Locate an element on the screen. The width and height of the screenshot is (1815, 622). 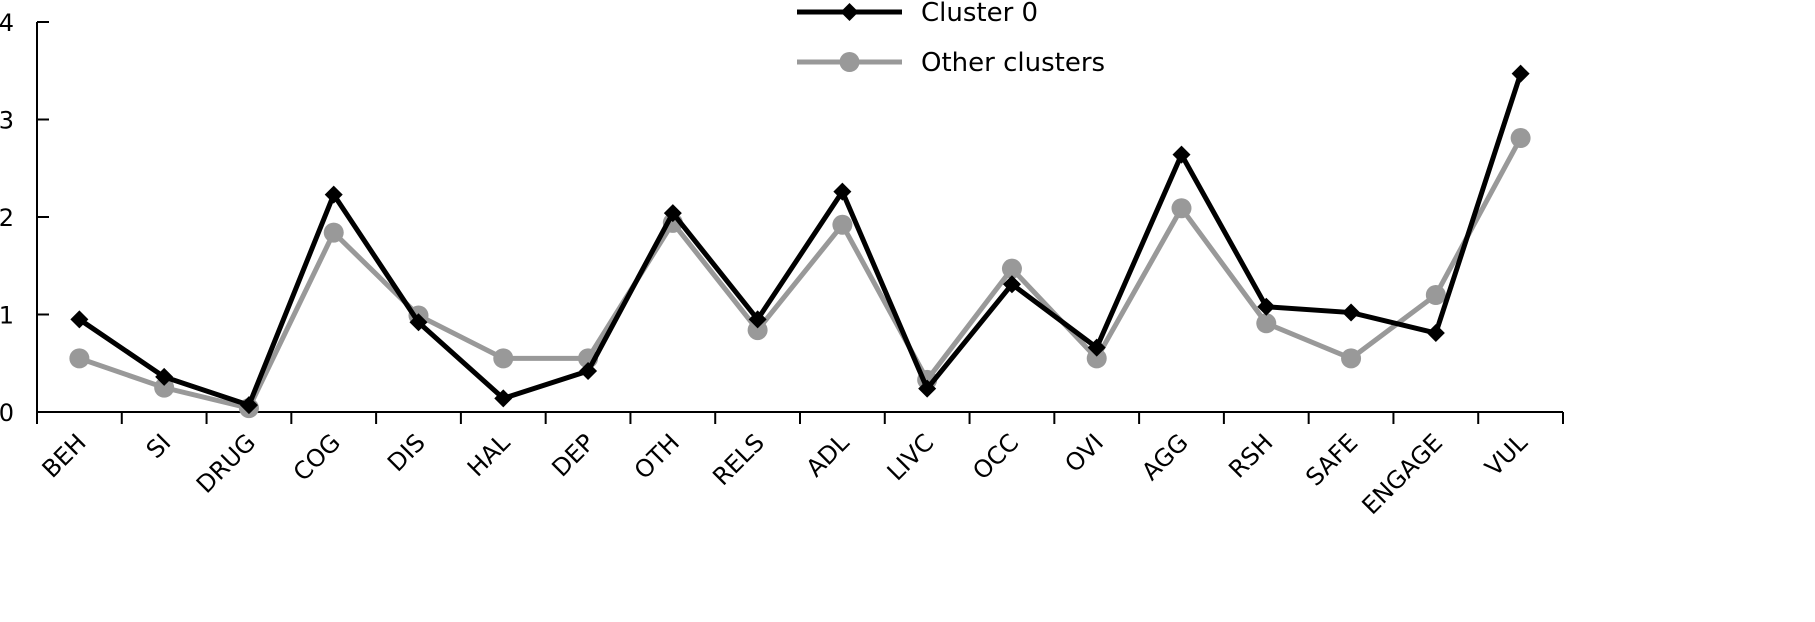
x-category-label: OTH is located at coordinates (657, 456).